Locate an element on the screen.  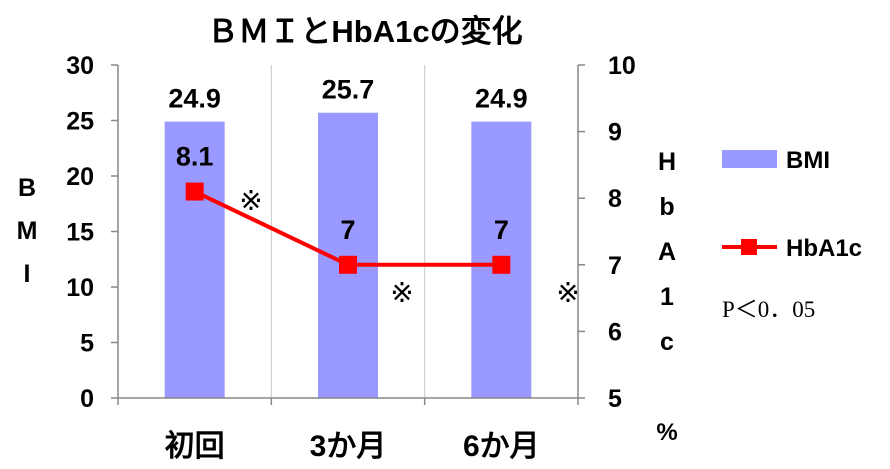
right-tick-label: 8 is located at coordinates (615, 199).